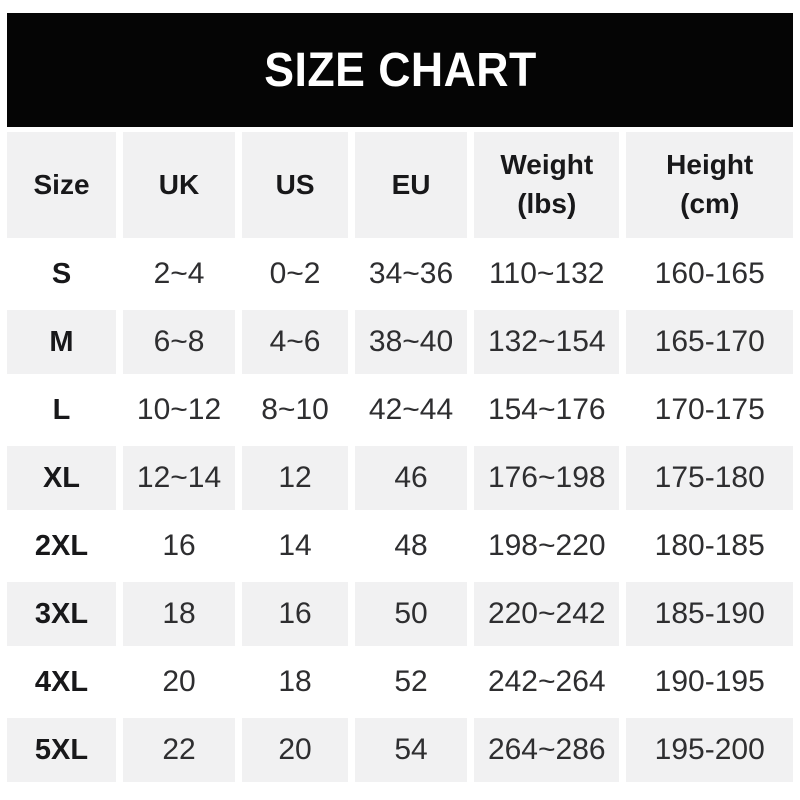 This screenshot has width=800, height=800. I want to click on col-header-uk: UK, so click(179, 185).